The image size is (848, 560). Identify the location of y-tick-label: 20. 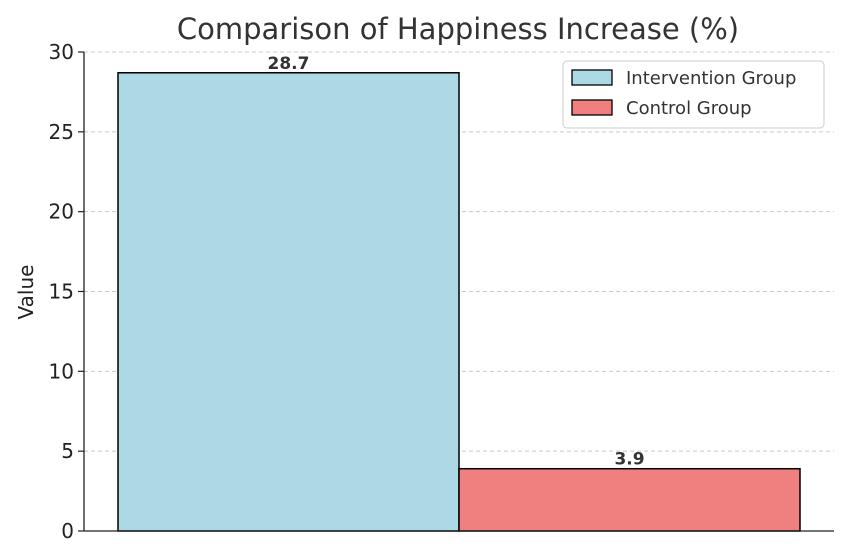
(61, 212).